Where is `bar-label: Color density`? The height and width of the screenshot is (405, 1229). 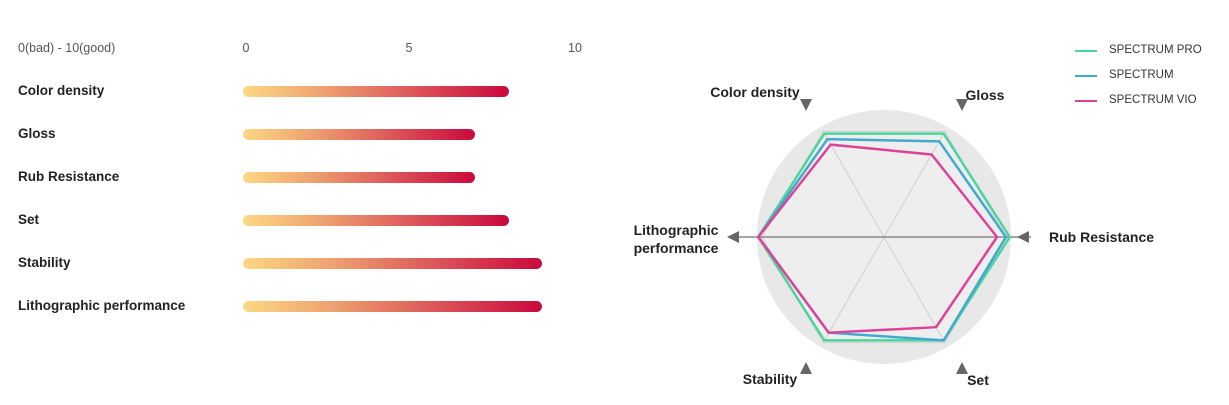
bar-label: Color density is located at coordinates (61, 90).